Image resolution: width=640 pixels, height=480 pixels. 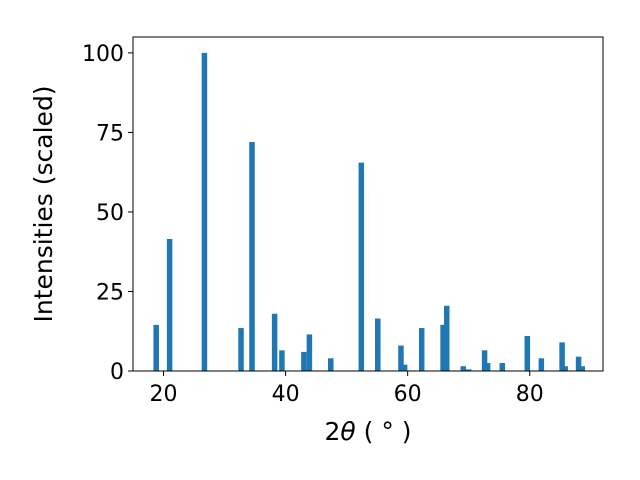 What do you see at coordinates (347, 389) in the screenshot?
I see `x-axis-ticks: 20 40 60 80` at bounding box center [347, 389].